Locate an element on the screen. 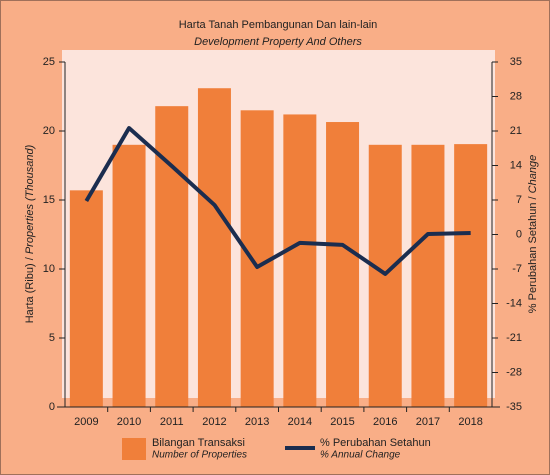 This screenshot has width=550, height=475. legend-sublabel: Number of Properties is located at coordinates (199, 455).